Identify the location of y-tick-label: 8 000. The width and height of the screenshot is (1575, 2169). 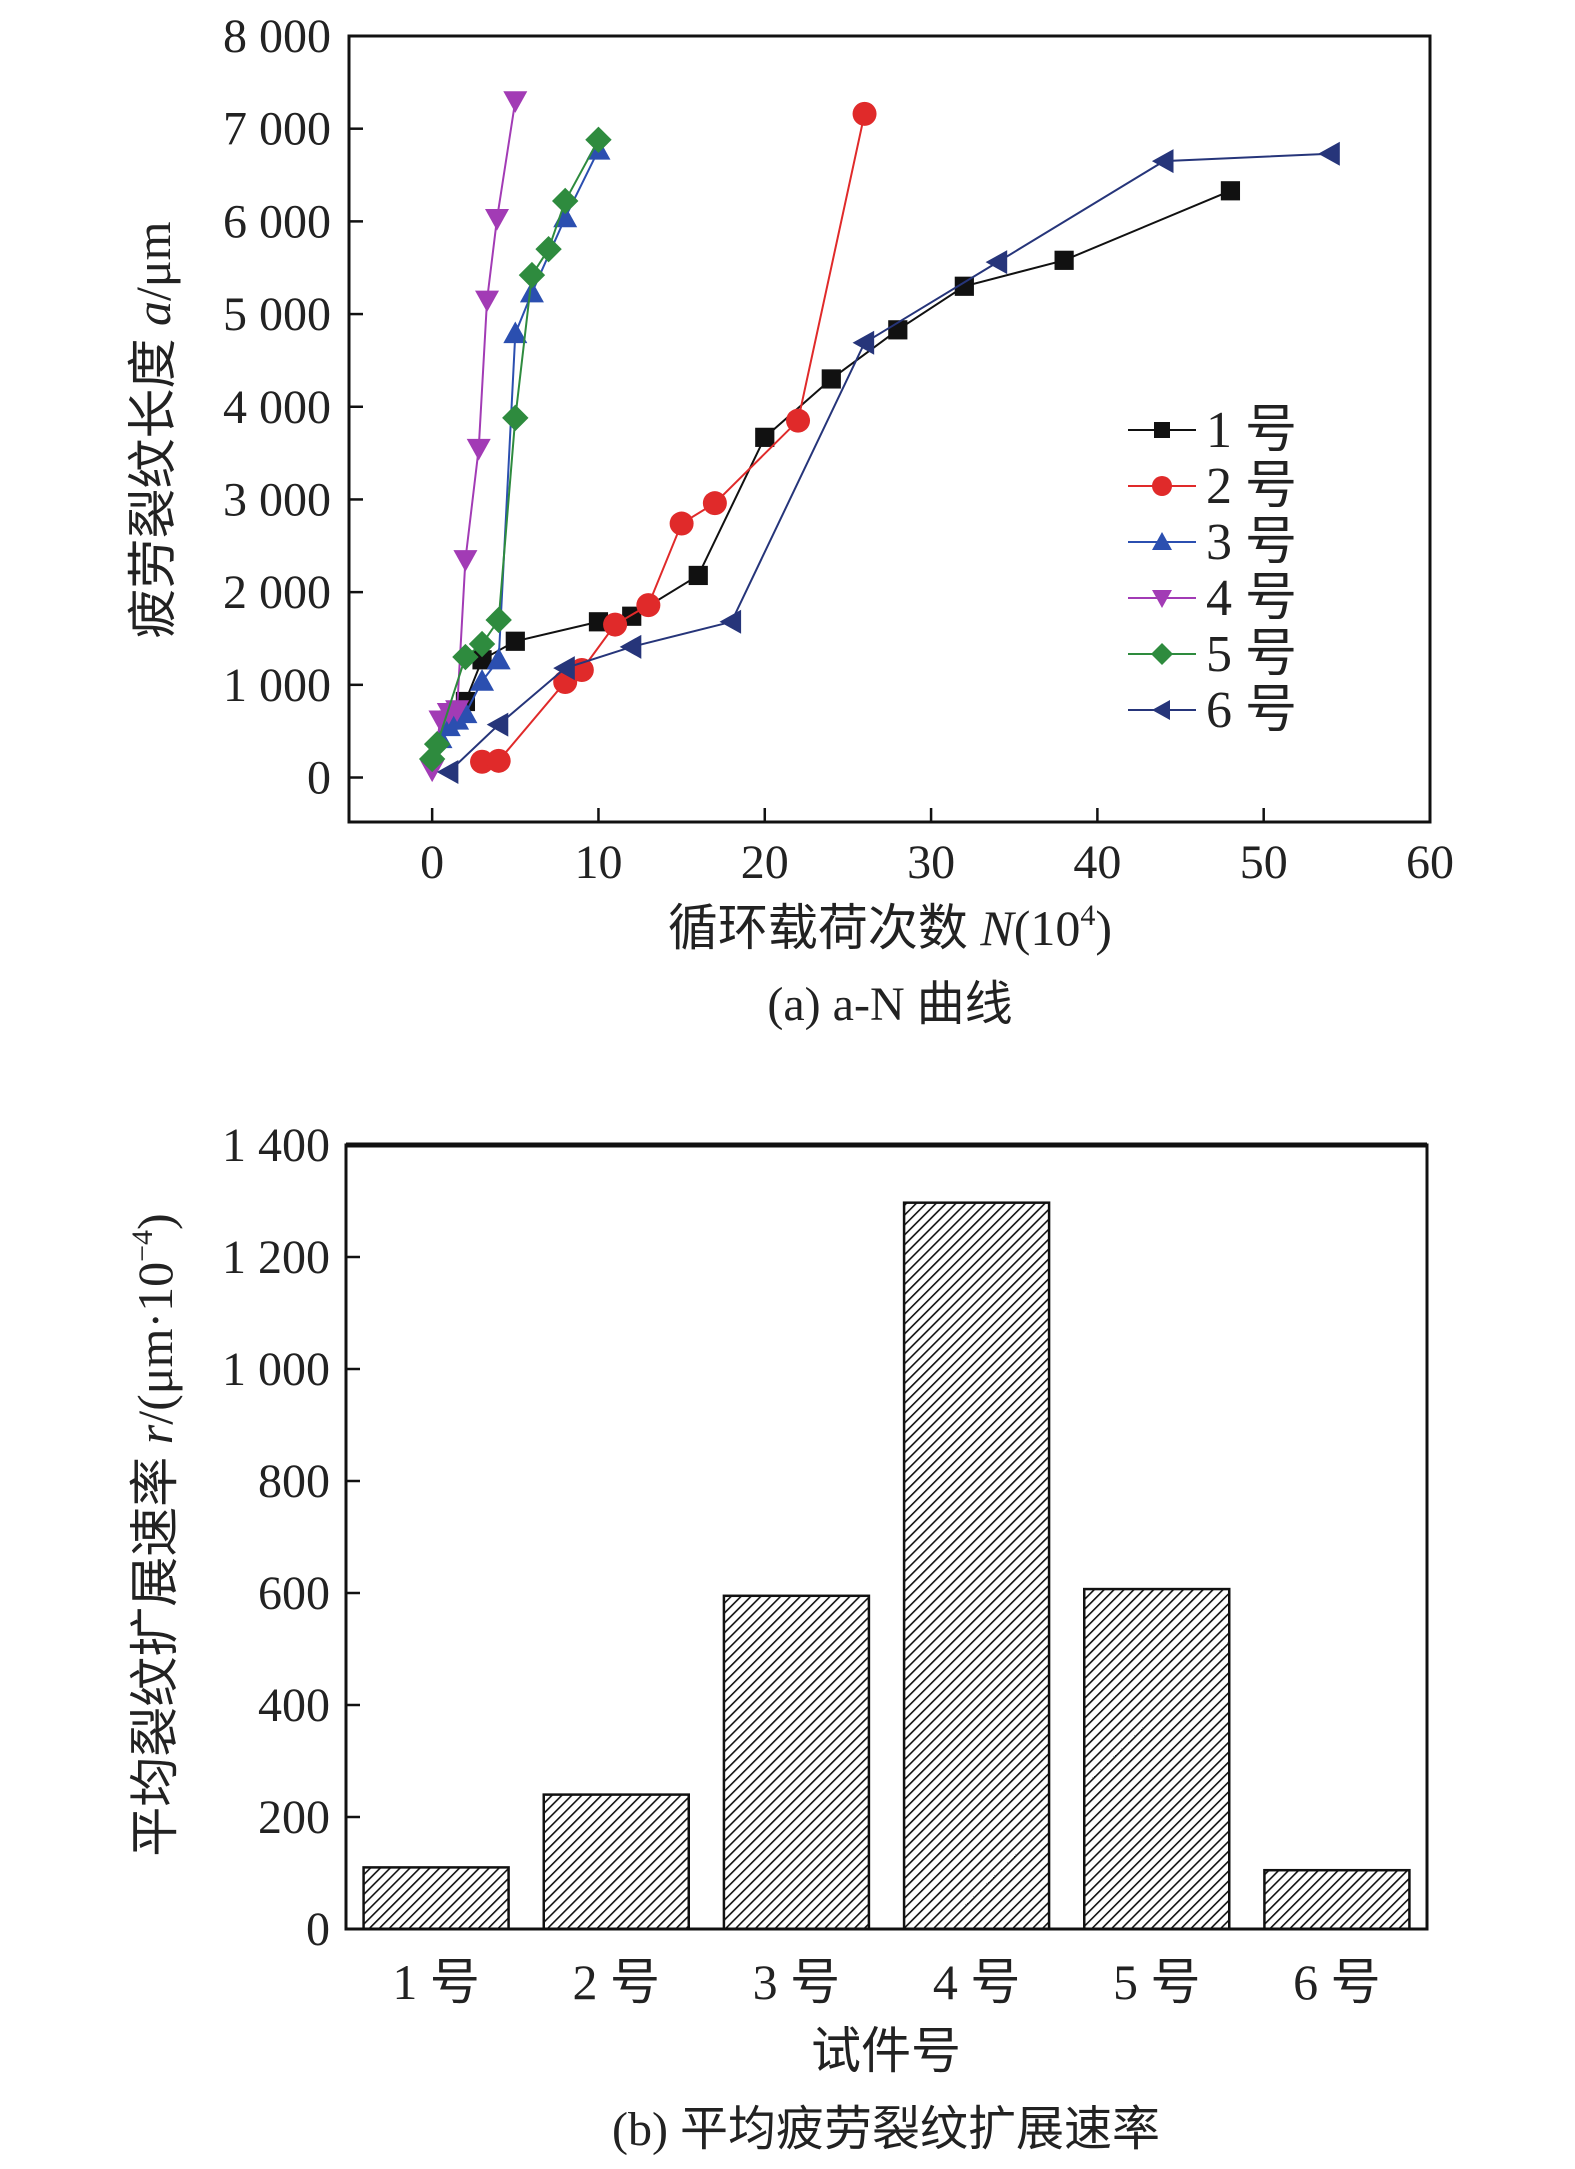
(277, 36).